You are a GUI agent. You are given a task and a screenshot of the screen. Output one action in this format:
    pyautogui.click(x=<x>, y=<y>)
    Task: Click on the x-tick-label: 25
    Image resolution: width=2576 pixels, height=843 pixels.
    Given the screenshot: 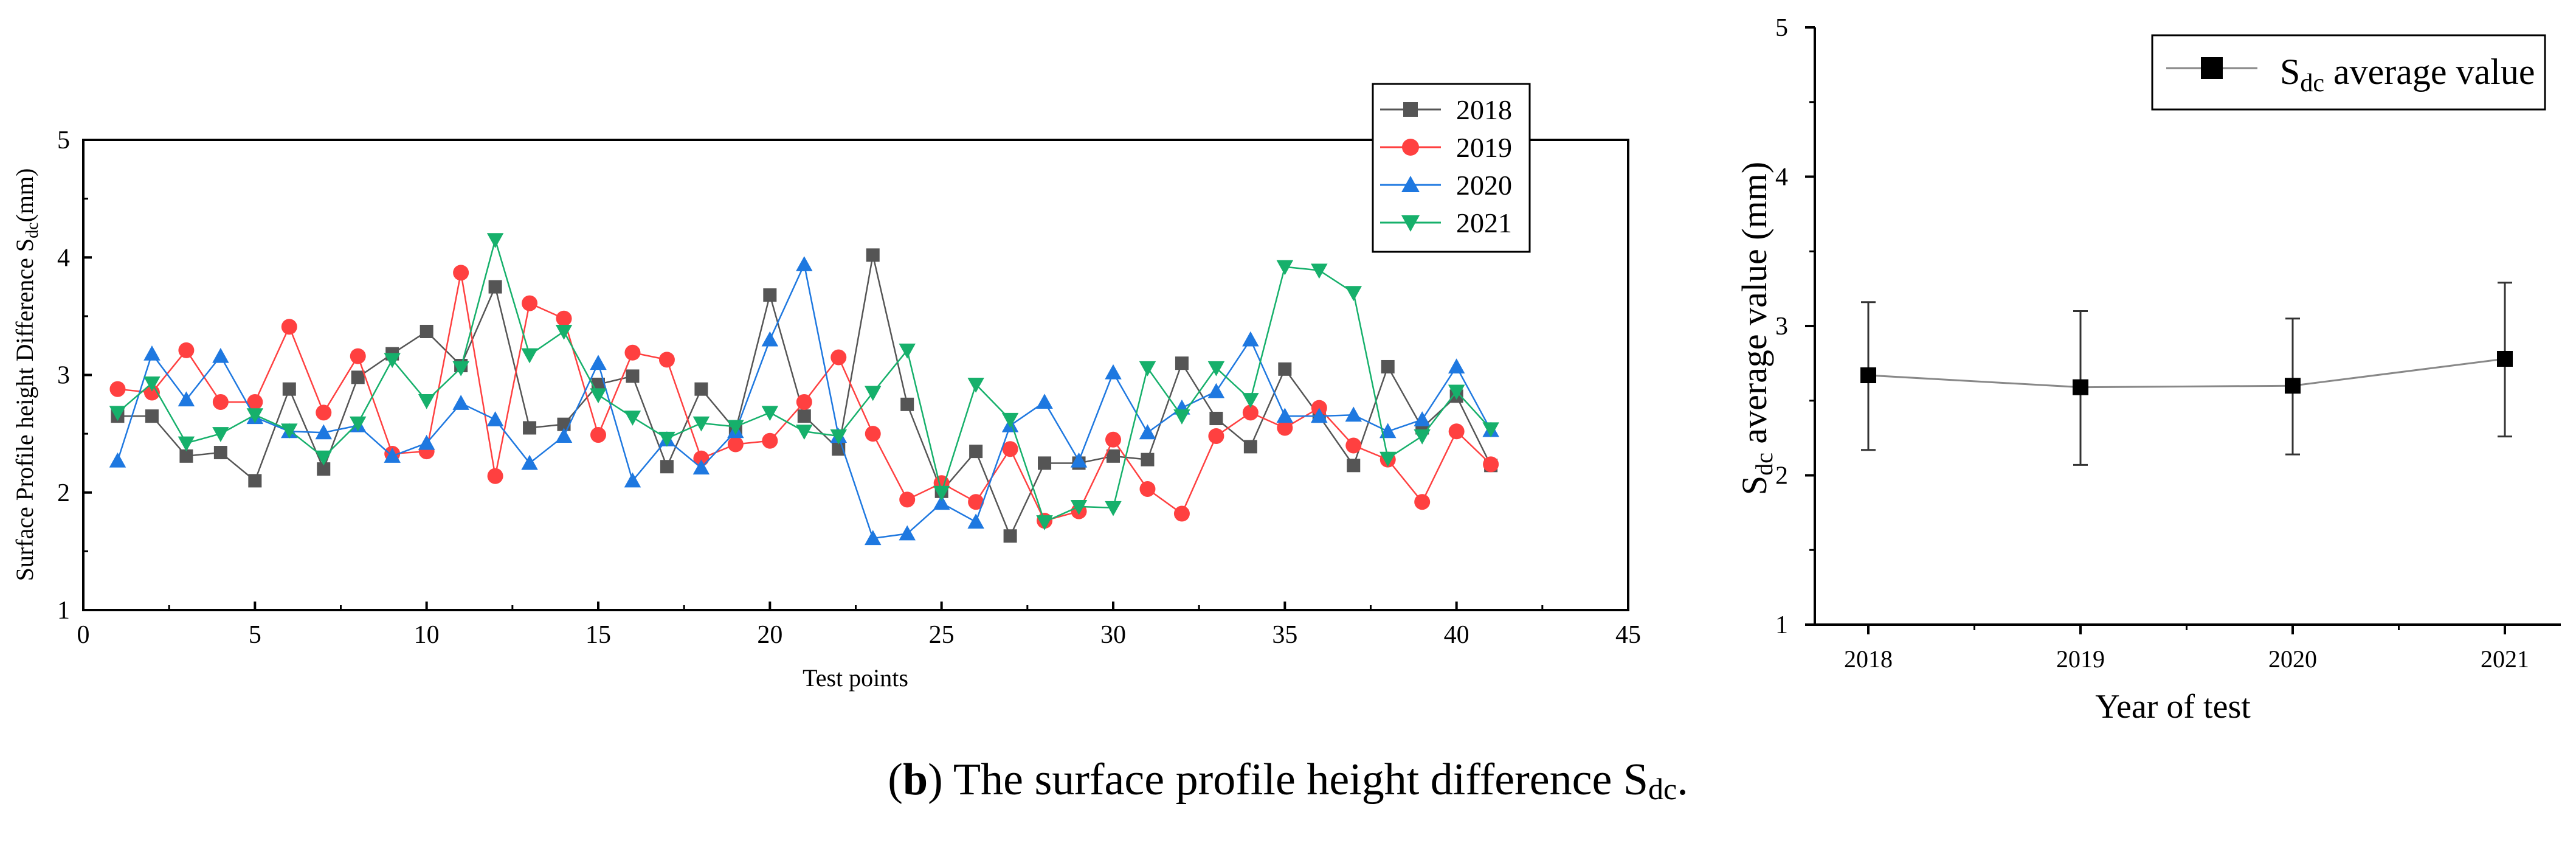 What is the action you would take?
    pyautogui.click(x=942, y=635)
    